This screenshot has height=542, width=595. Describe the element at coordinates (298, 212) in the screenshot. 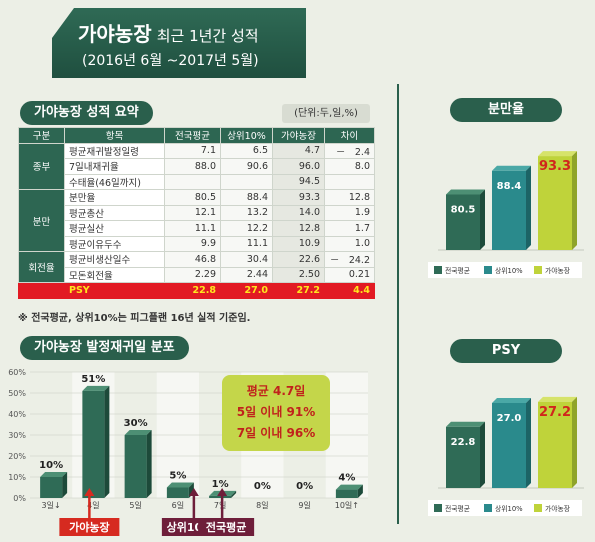

I see `value-cell: 14.0` at that location.